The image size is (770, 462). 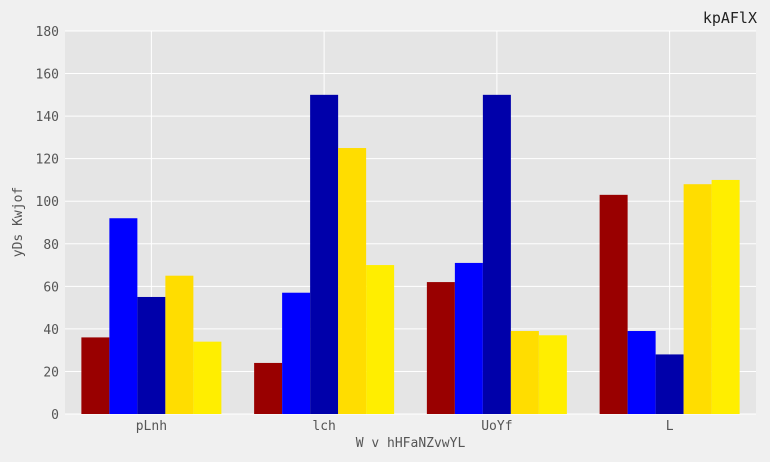 I want to click on x-tick-label: L, so click(x=670, y=426).